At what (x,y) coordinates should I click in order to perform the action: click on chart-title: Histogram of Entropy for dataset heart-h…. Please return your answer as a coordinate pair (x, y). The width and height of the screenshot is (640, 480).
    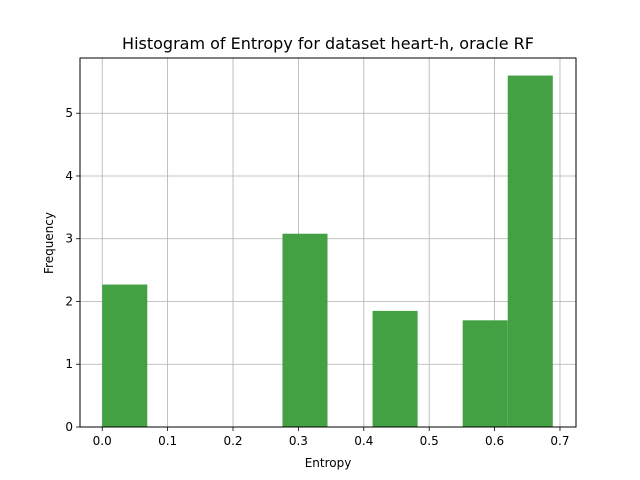
    Looking at the image, I should click on (328, 43).